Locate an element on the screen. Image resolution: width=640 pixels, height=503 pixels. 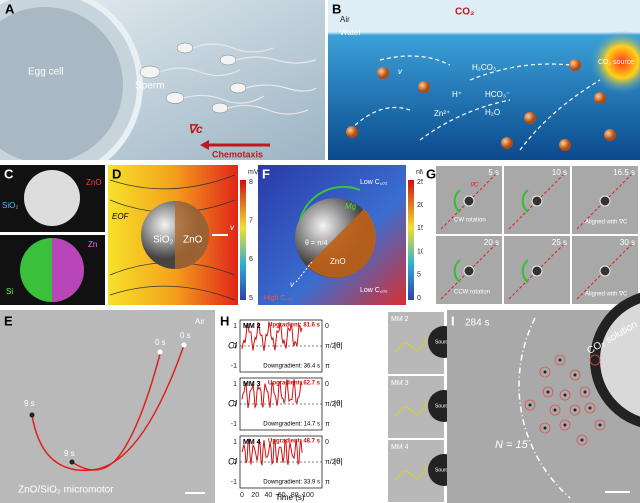
panel-label: G is located at coordinates (431, 173).